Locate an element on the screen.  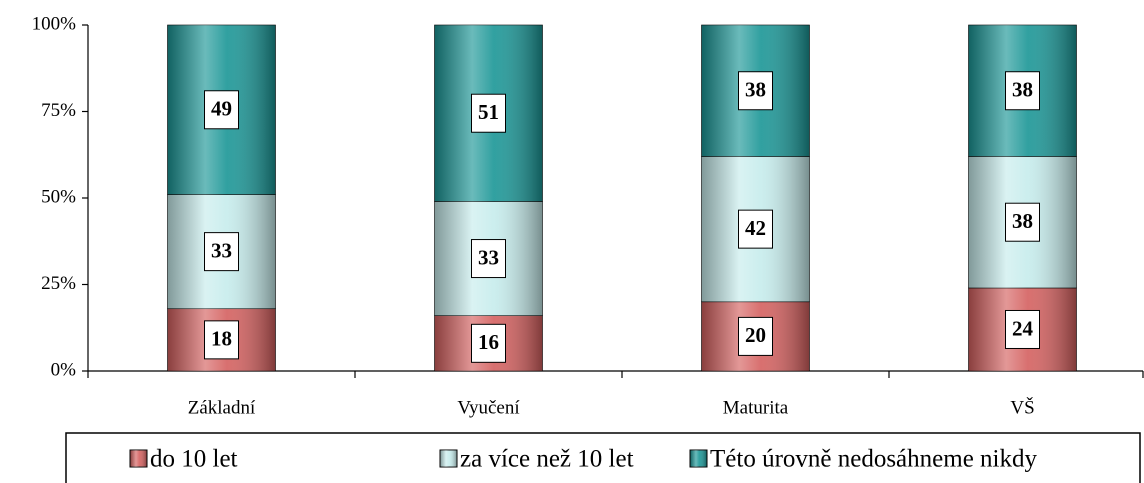
y-tick-label: 50% is located at coordinates (58, 196).